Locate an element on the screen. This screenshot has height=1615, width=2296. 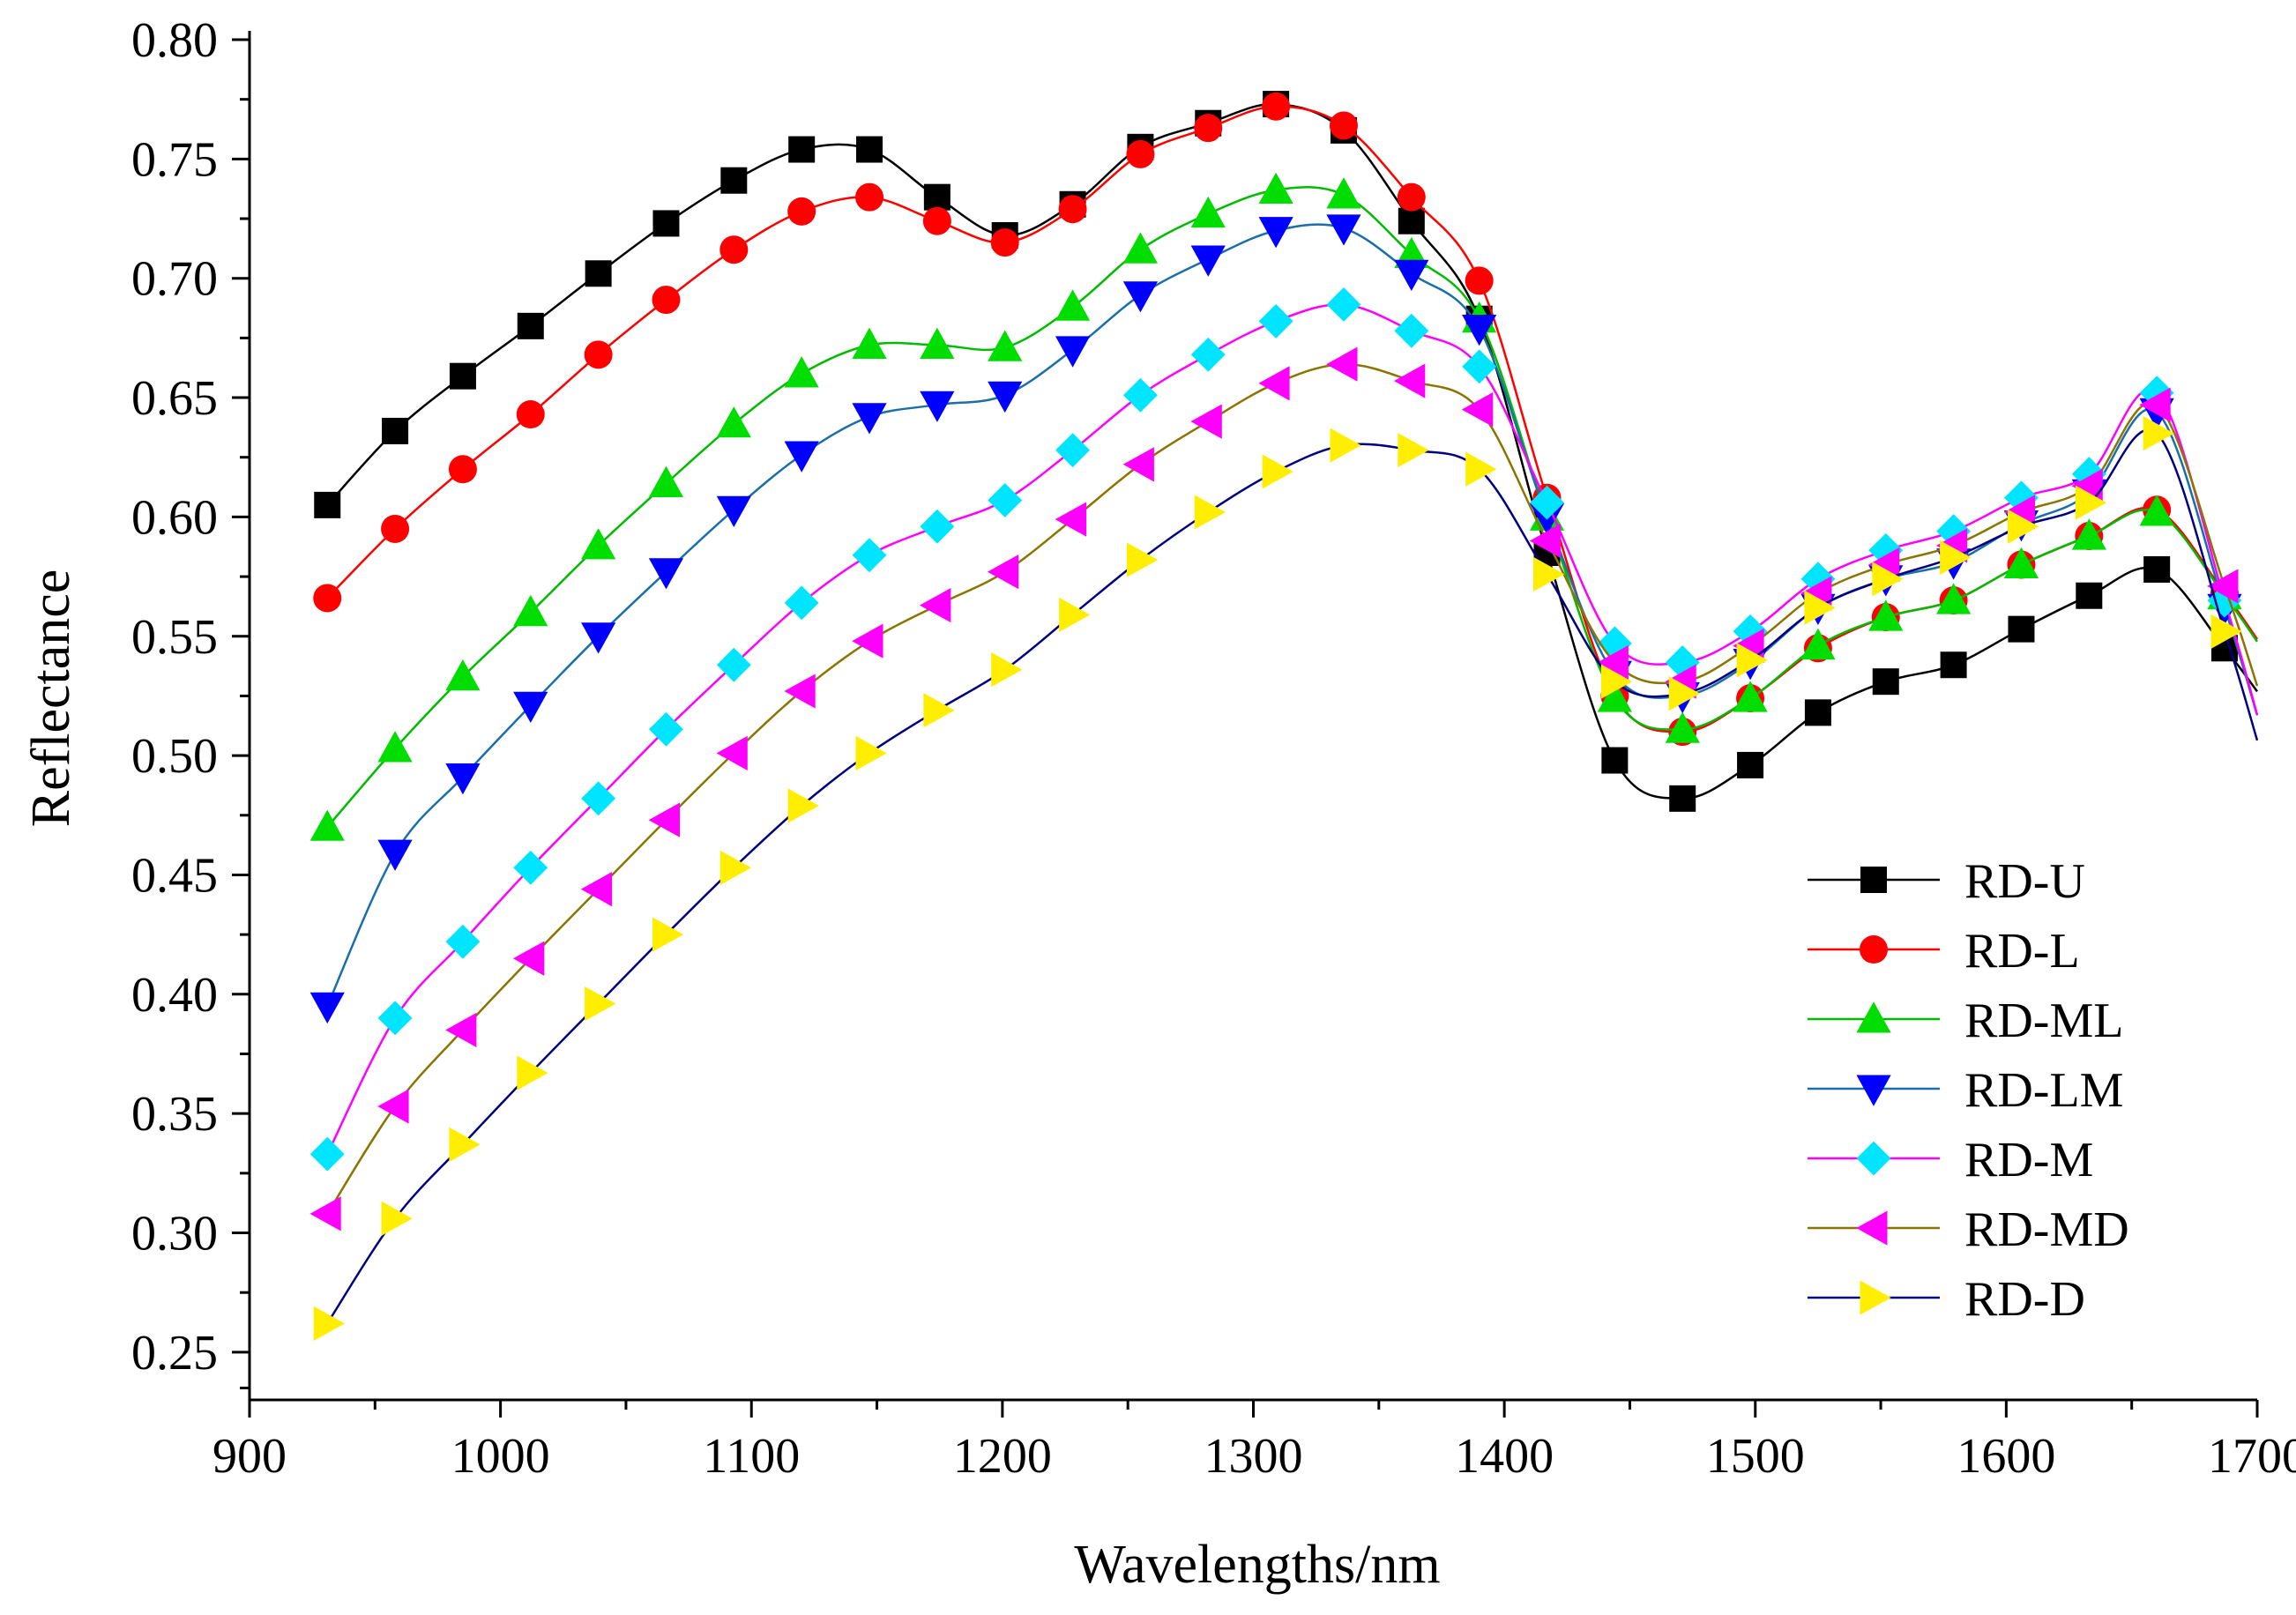
legend-item-rd-m: RD-M is located at coordinates (1950, 1160).